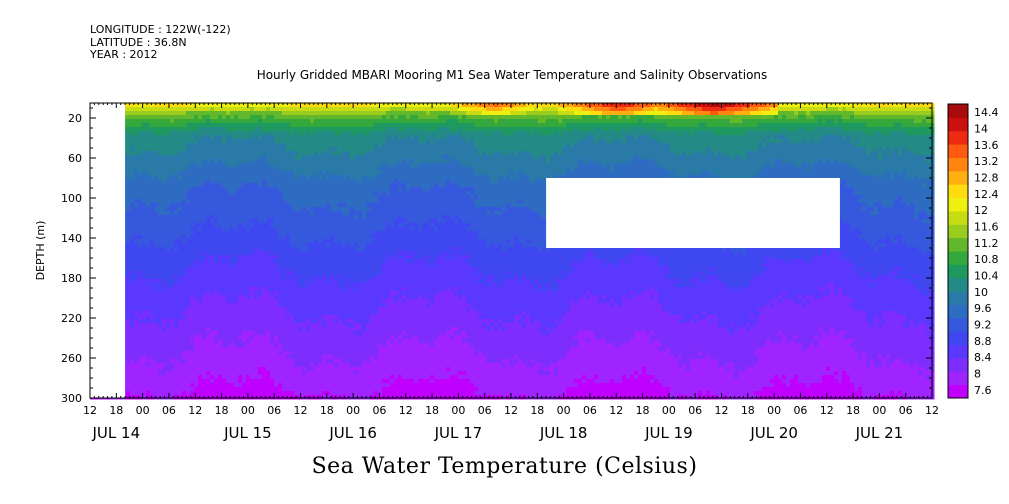 This screenshot has height=504, width=1009. Describe the element at coordinates (983, 341) in the screenshot. I see `colorbar-label: 8.8` at that location.